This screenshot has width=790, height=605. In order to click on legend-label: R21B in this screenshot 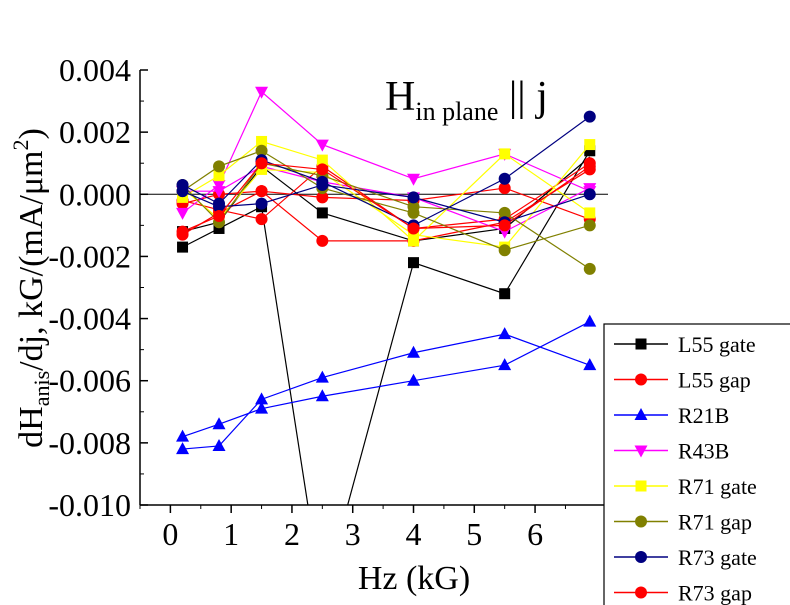, I will do `click(703, 415)`.